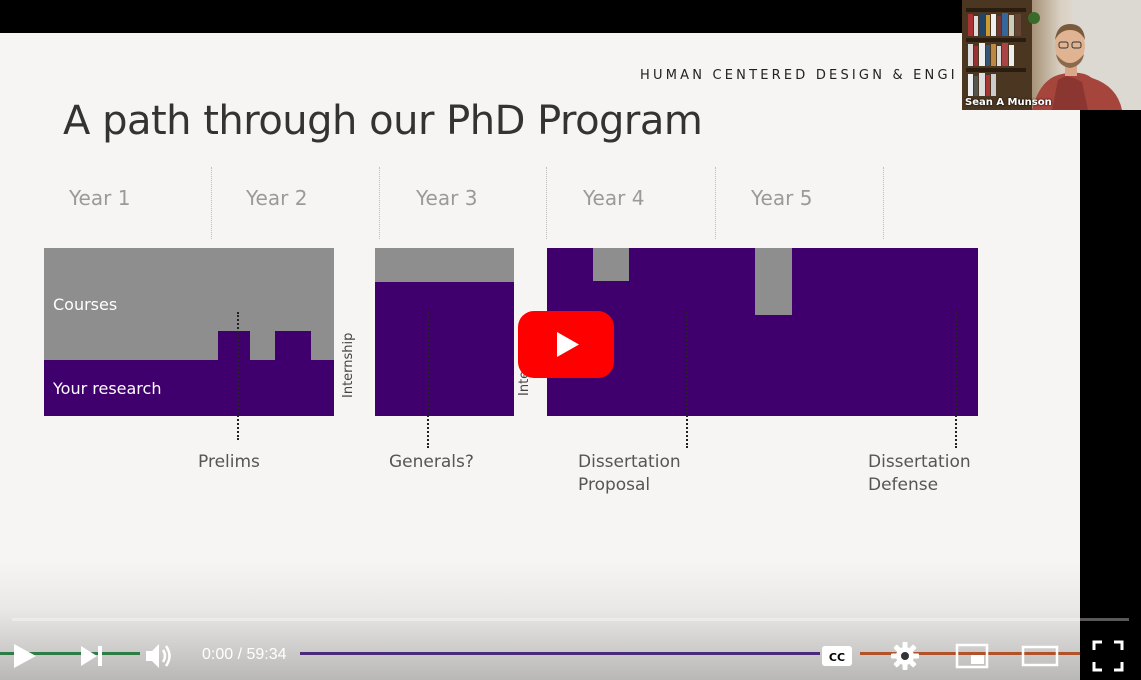 Image resolution: width=1141 pixels, height=680 pixels. I want to click on settings-icon, so click(905, 656).